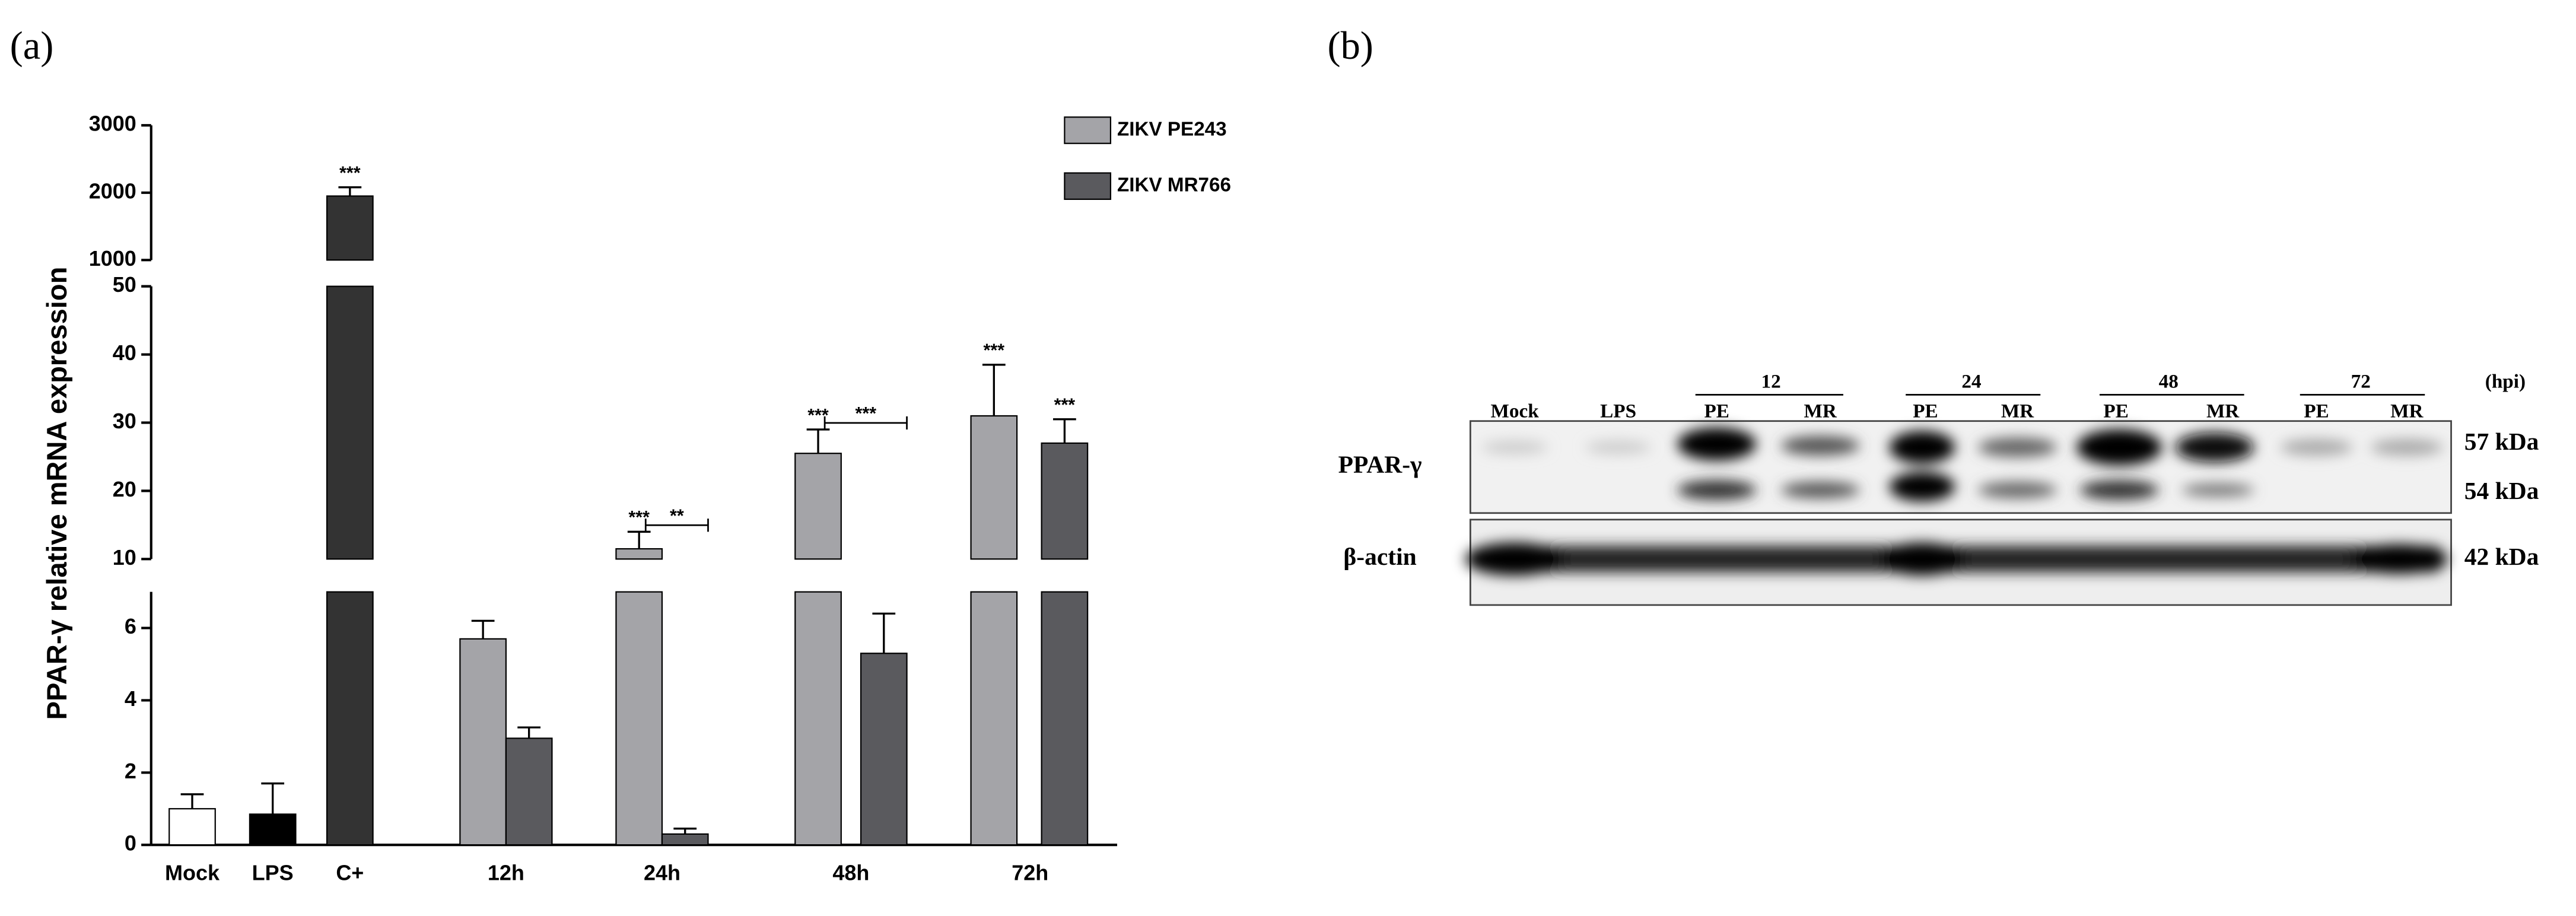 The height and width of the screenshot is (916, 2576). What do you see at coordinates (1515, 411) in the screenshot?
I see `lane-label: Mock` at bounding box center [1515, 411].